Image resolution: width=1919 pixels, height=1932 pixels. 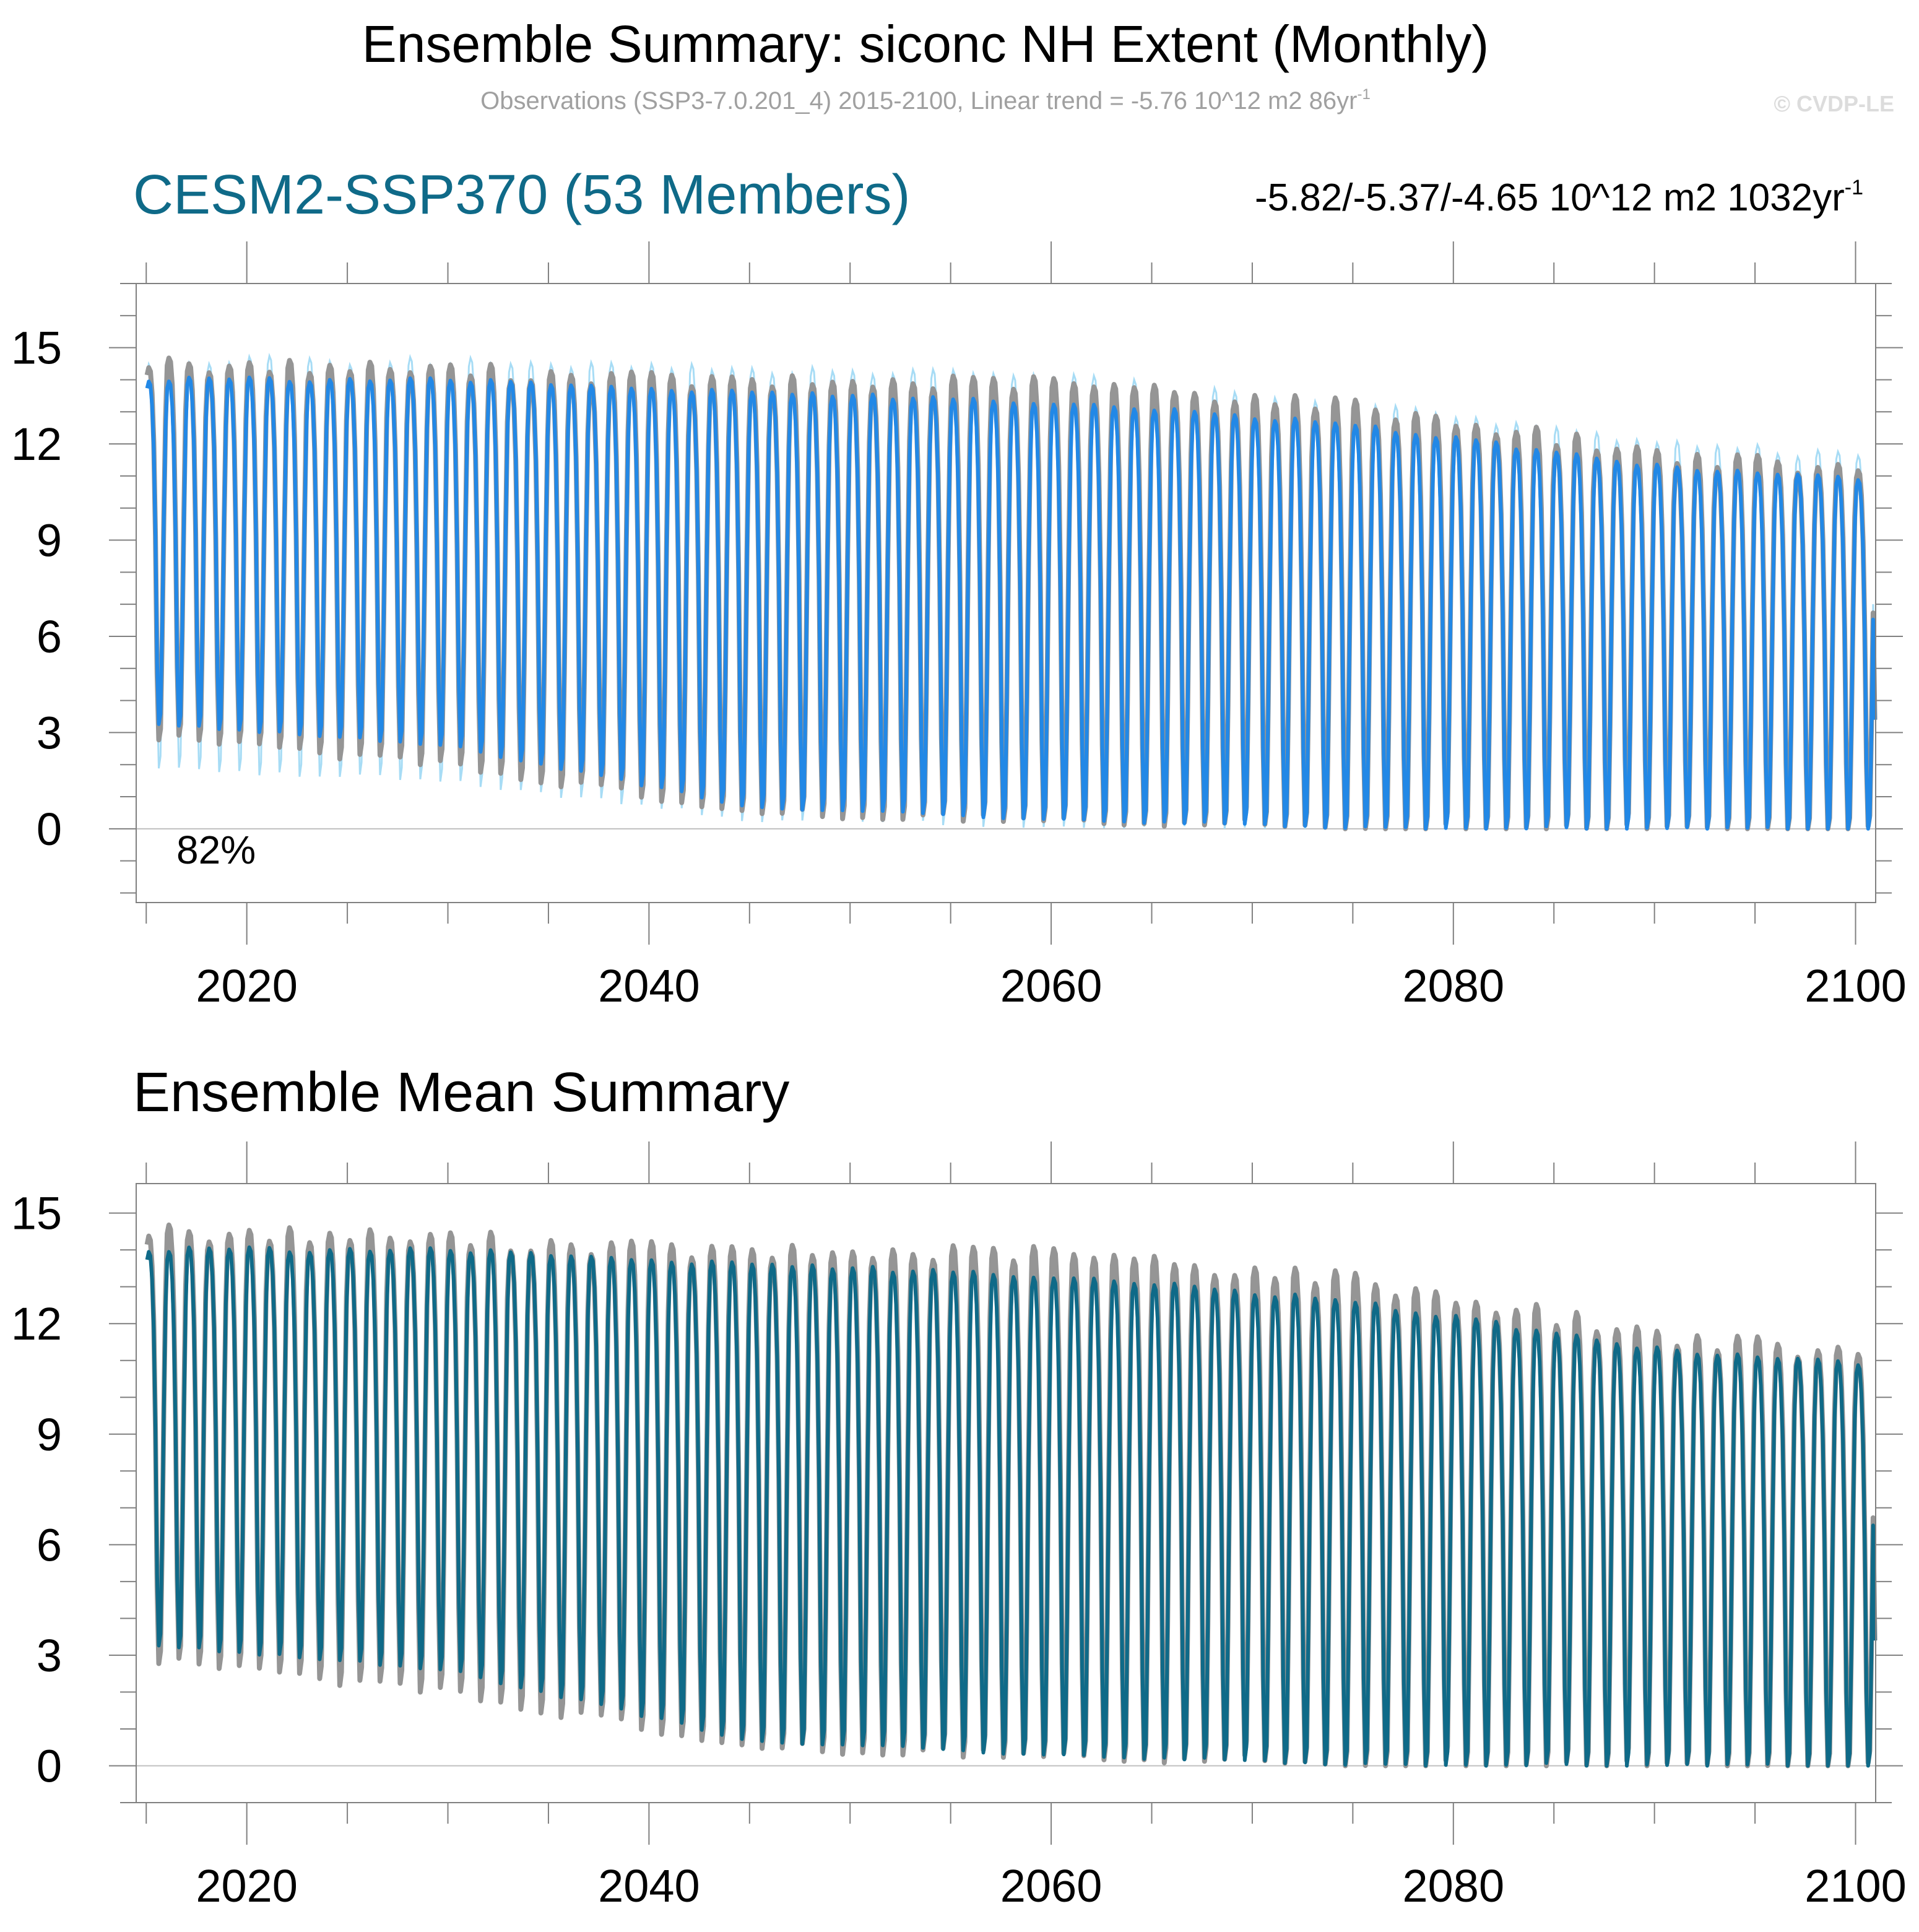 I want to click on ensemble-trend: -5.82/-5.37/-4.65 10^12 m2 1032yr-1, so click(x=1559, y=197).